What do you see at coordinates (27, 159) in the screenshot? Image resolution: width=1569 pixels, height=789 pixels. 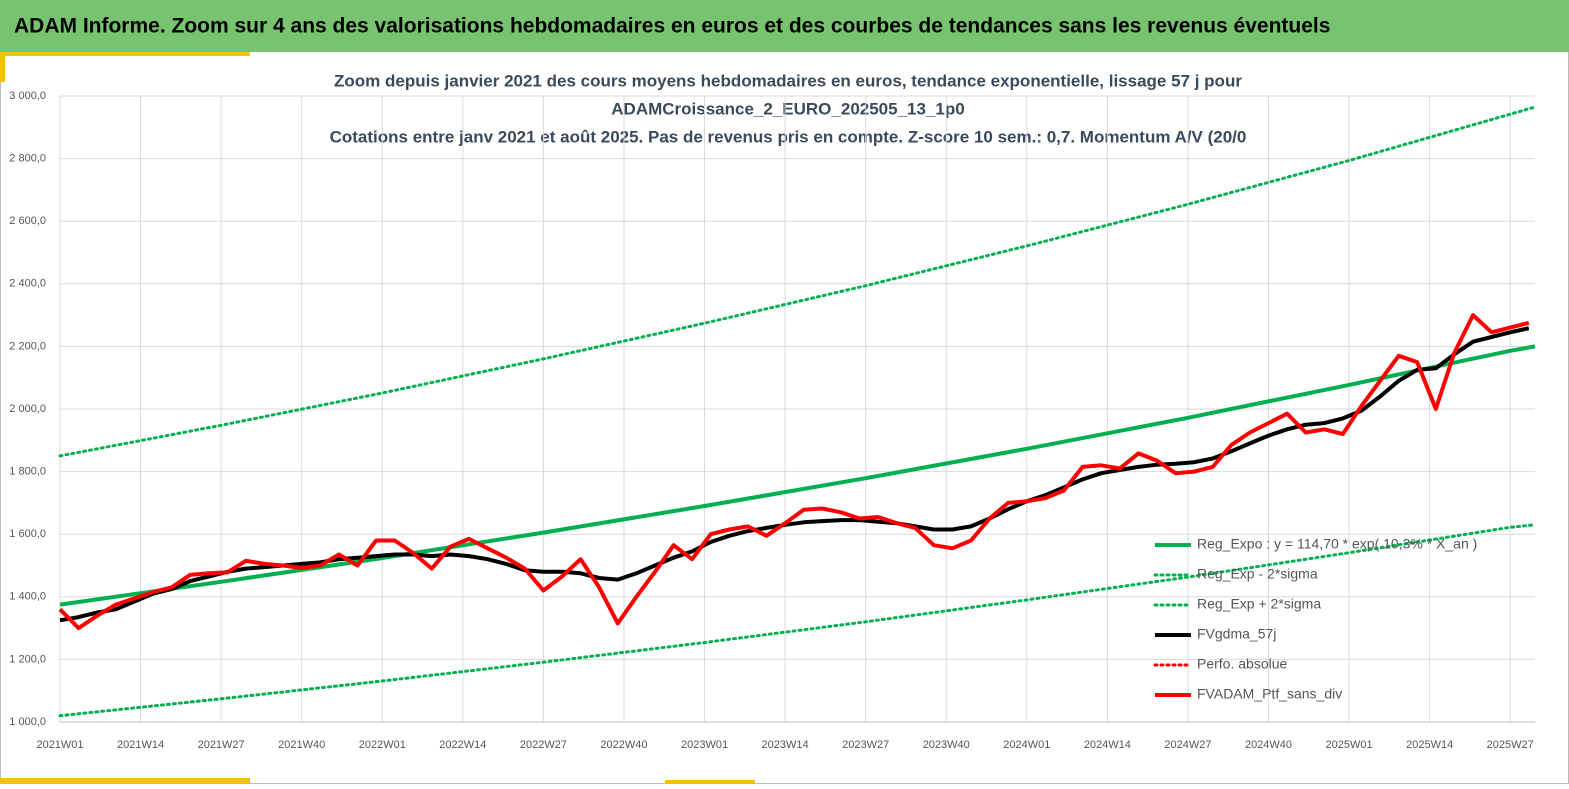 I see `y-tick-label: 2 800,0` at bounding box center [27, 159].